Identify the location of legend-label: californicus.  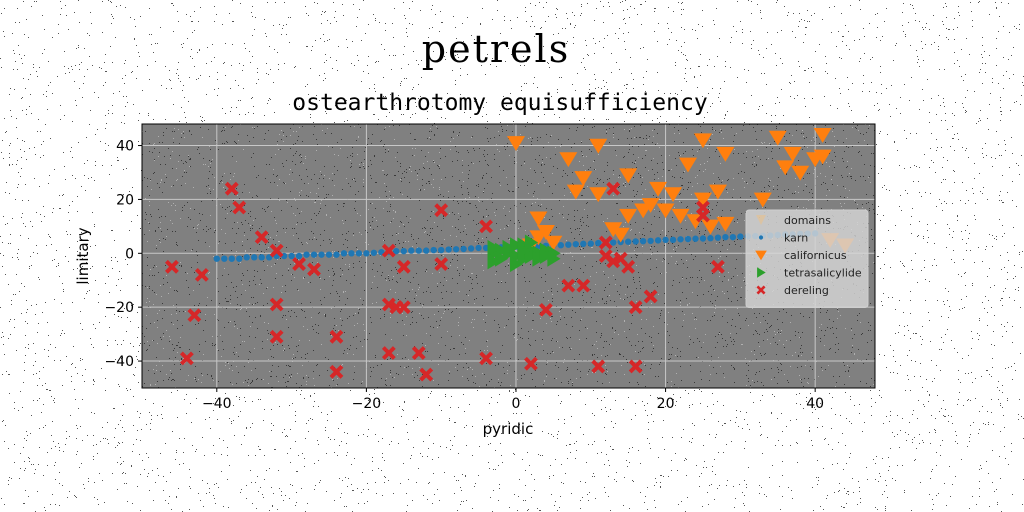
(815, 255).